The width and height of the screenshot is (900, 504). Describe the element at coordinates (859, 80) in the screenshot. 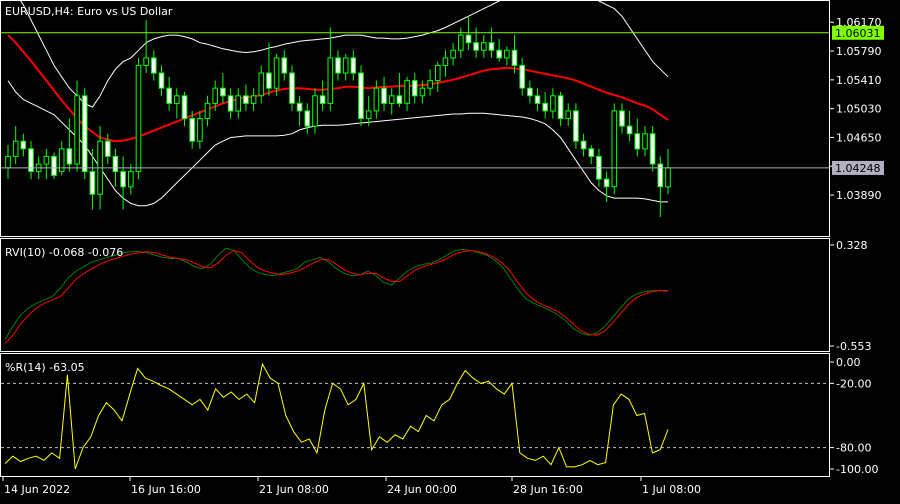

I see `price-axis-label: 1.05410` at that location.